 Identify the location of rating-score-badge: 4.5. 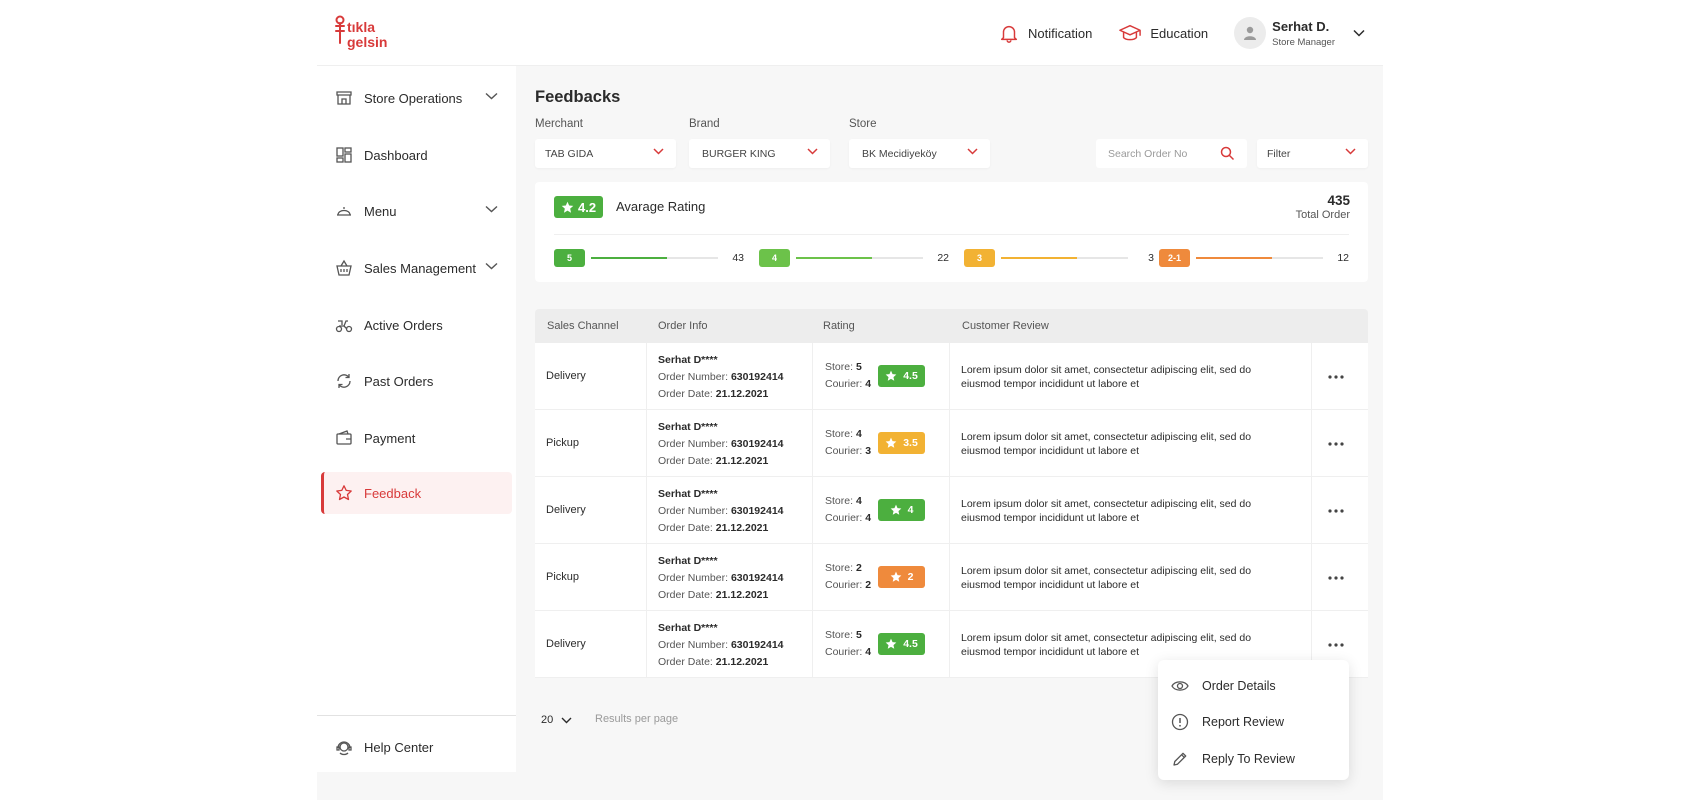
(901, 376).